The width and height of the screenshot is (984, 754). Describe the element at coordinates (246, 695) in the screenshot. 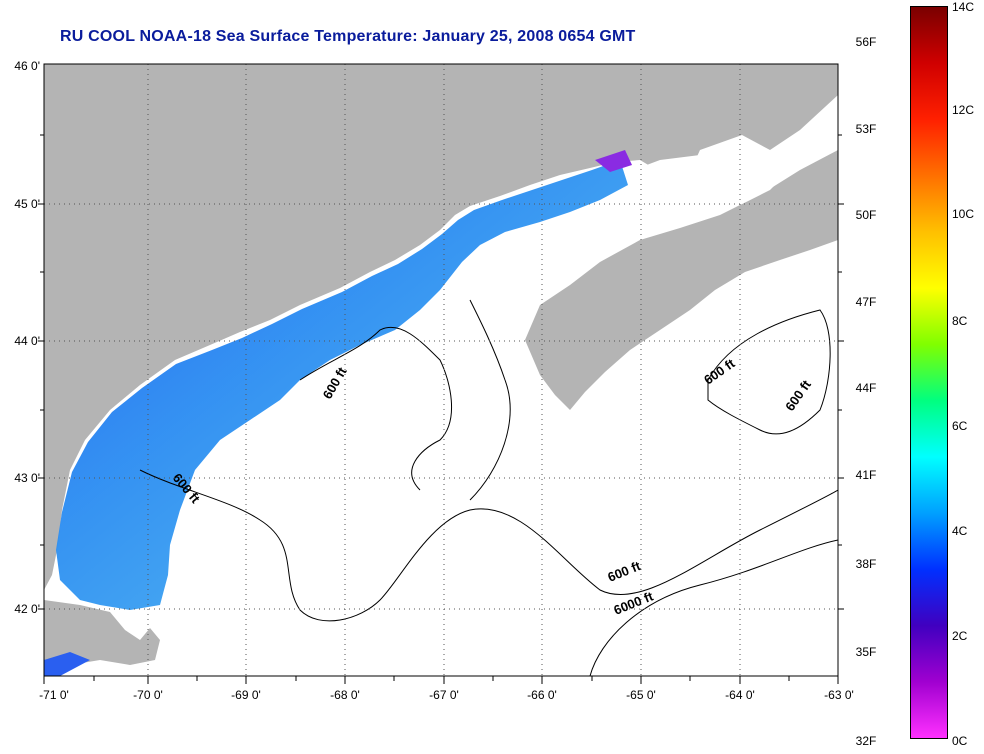

I see `lon-label-69: -69 0'` at that location.